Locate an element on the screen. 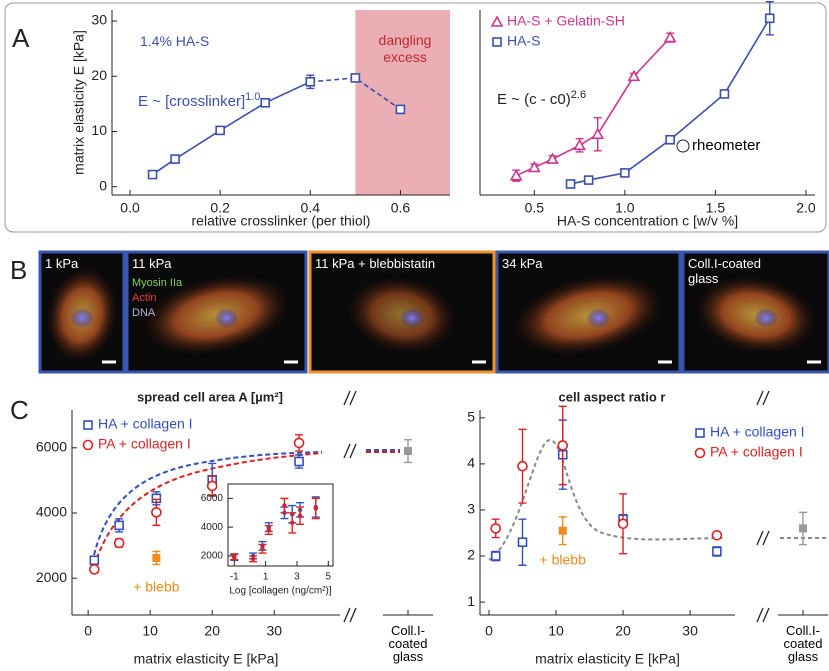 This screenshot has width=829, height=671. annotation: 1.4% HA-S is located at coordinates (175, 41).